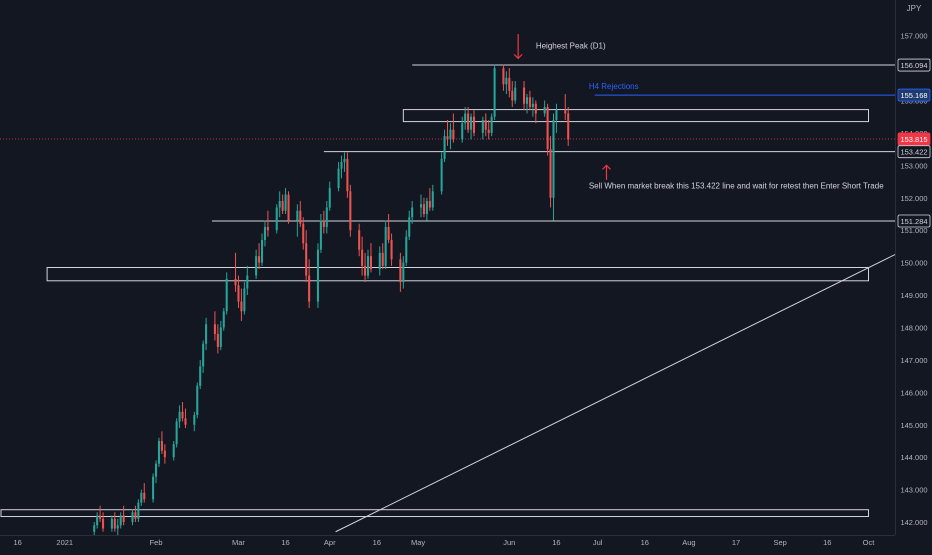 This screenshot has width=932, height=555. Describe the element at coordinates (914, 8) in the screenshot. I see `currency-unit-label: JPY` at that location.